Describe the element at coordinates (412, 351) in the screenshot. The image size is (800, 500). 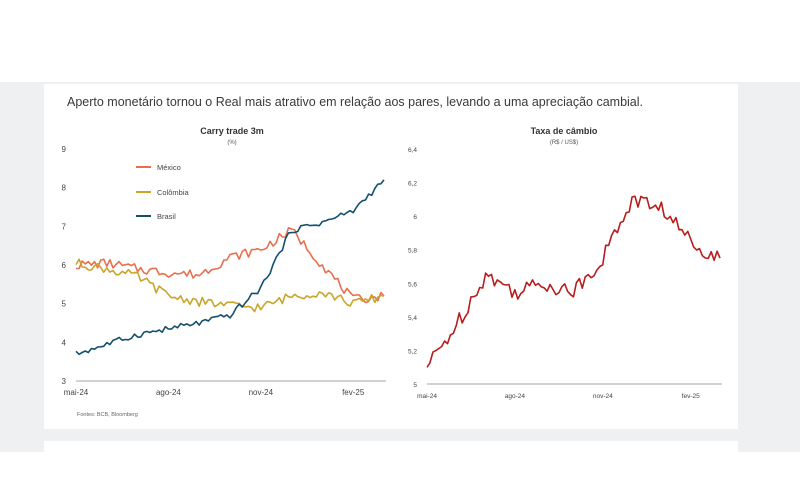
I see `chart2-y-tick: 5,2` at that location.